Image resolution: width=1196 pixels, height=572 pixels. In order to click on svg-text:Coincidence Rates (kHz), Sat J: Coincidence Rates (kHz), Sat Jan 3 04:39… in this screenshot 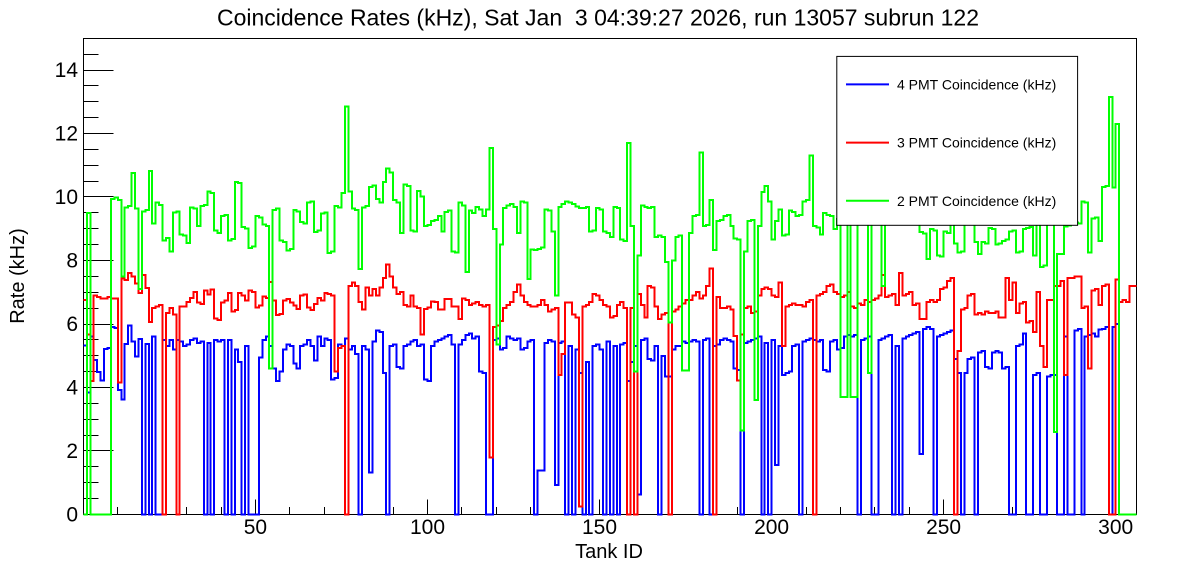, I will do `click(598, 18)`.